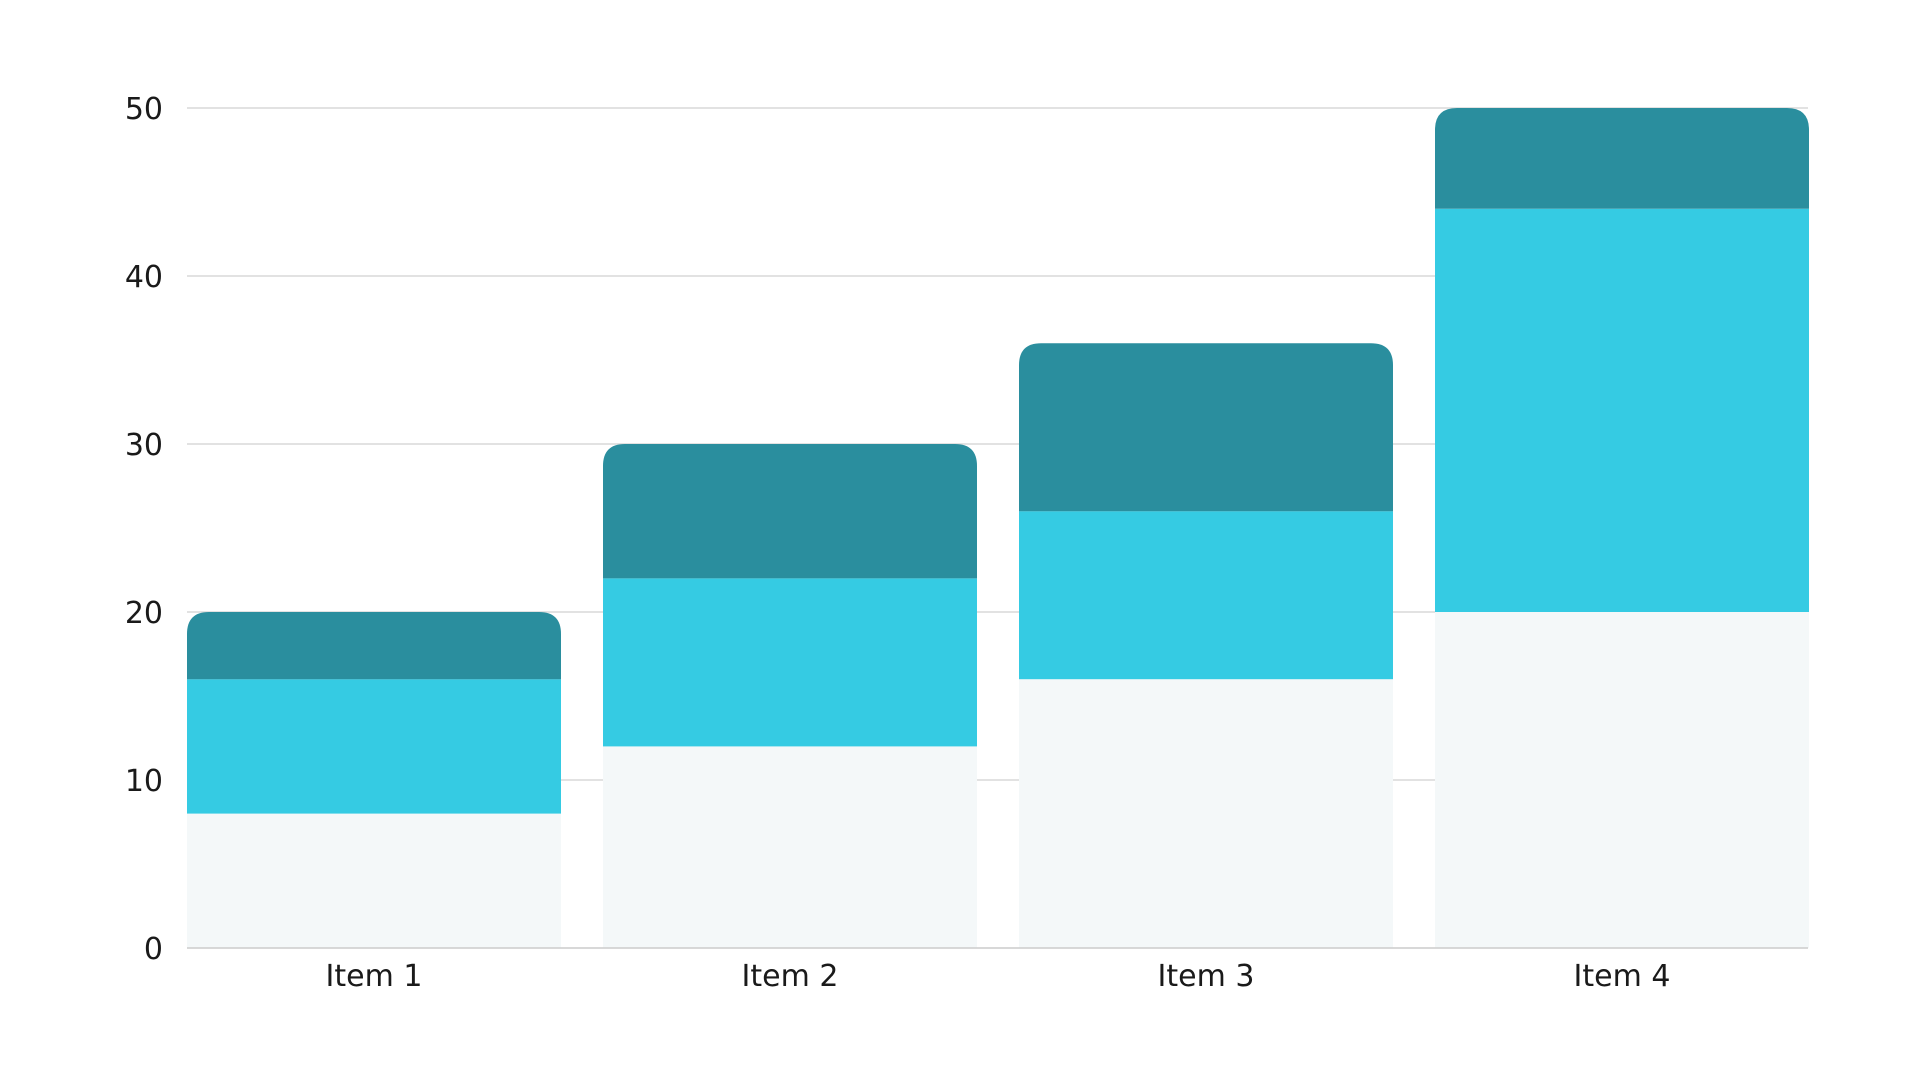 The height and width of the screenshot is (1080, 1920). What do you see at coordinates (144, 109) in the screenshot?
I see `y-tick-label: 50` at bounding box center [144, 109].